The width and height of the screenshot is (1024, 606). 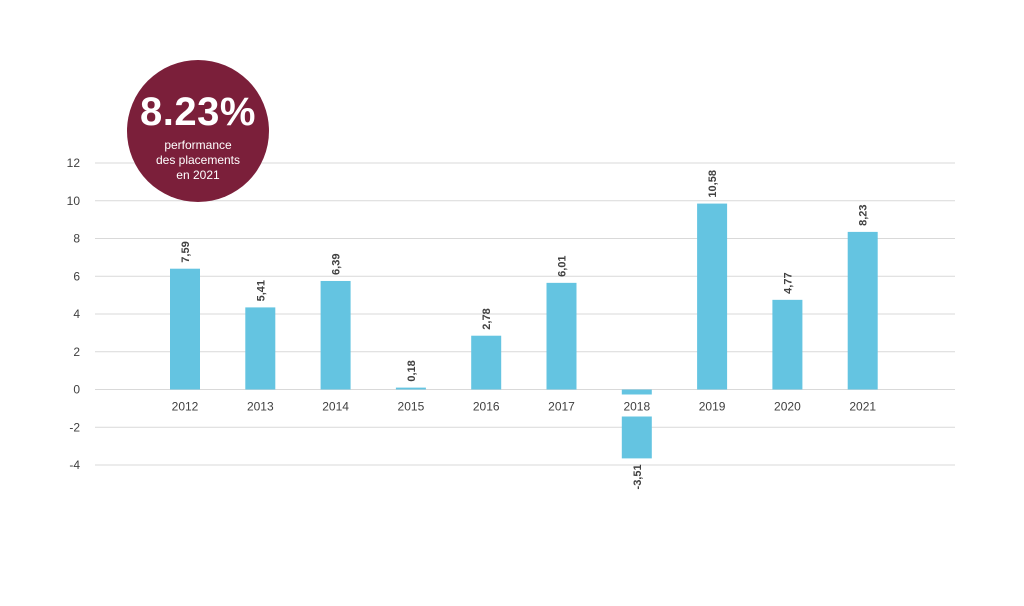 What do you see at coordinates (337, 264) in the screenshot?
I see `data-label-2014: 6,39` at bounding box center [337, 264].